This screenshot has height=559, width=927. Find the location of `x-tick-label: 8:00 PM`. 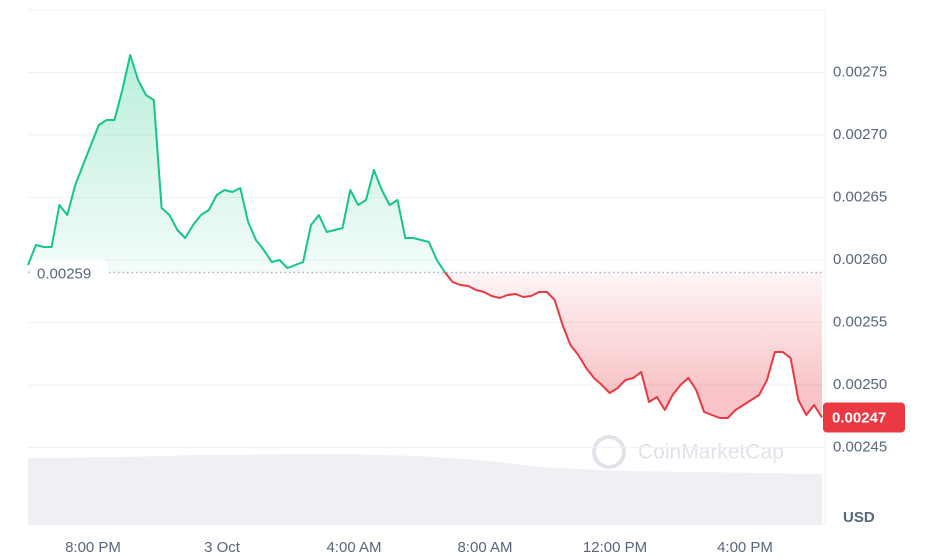

x-tick-label: 8:00 PM is located at coordinates (93, 547).